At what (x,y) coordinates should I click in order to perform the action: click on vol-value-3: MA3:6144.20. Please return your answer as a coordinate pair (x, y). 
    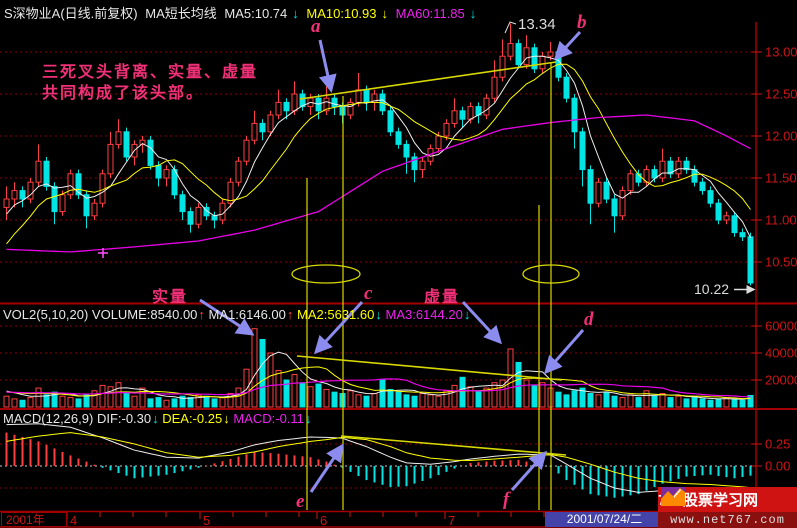
    Looking at the image, I should click on (424, 314).